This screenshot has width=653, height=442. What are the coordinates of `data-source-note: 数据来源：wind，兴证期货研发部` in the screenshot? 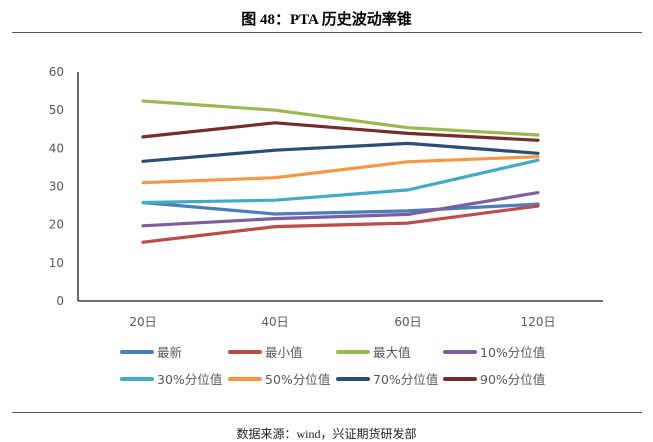 It's located at (326, 434).